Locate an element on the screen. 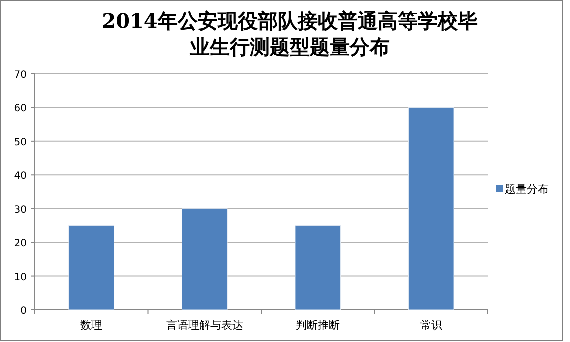 The width and height of the screenshot is (570, 342). chart-title: 2014年公安现役部队接收普通高等学校毕业生行测题型题量分布 is located at coordinates (290, 34).